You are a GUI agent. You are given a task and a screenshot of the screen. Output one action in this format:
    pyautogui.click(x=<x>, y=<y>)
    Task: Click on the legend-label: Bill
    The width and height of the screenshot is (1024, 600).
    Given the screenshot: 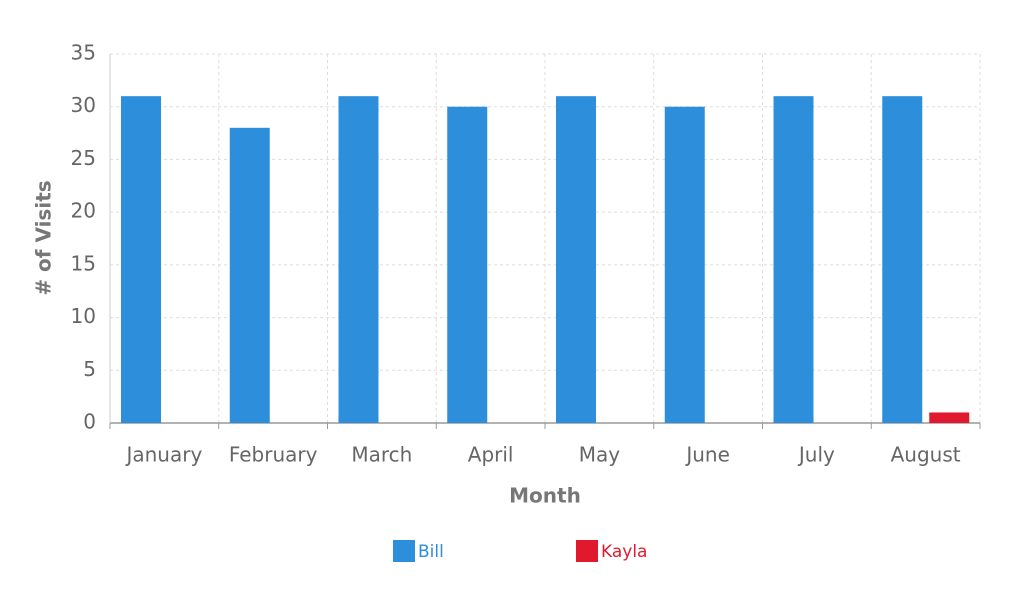 What is the action you would take?
    pyautogui.click(x=431, y=552)
    